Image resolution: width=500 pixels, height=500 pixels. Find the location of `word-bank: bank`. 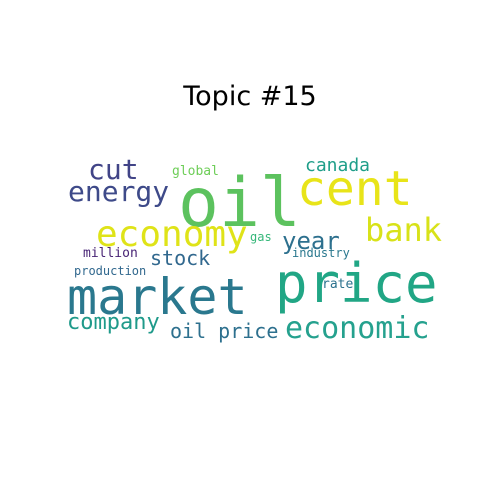

word-bank: bank is located at coordinates (404, 230).